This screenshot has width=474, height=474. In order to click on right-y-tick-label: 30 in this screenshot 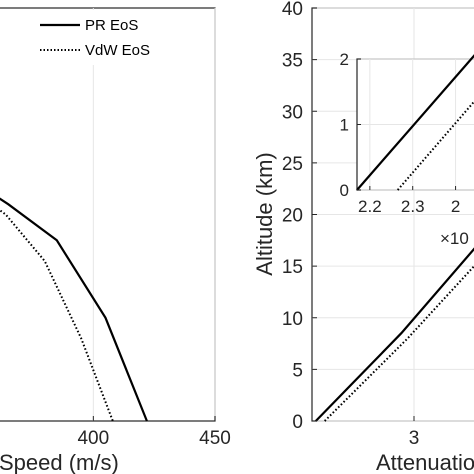, I will do `click(292, 112)`.